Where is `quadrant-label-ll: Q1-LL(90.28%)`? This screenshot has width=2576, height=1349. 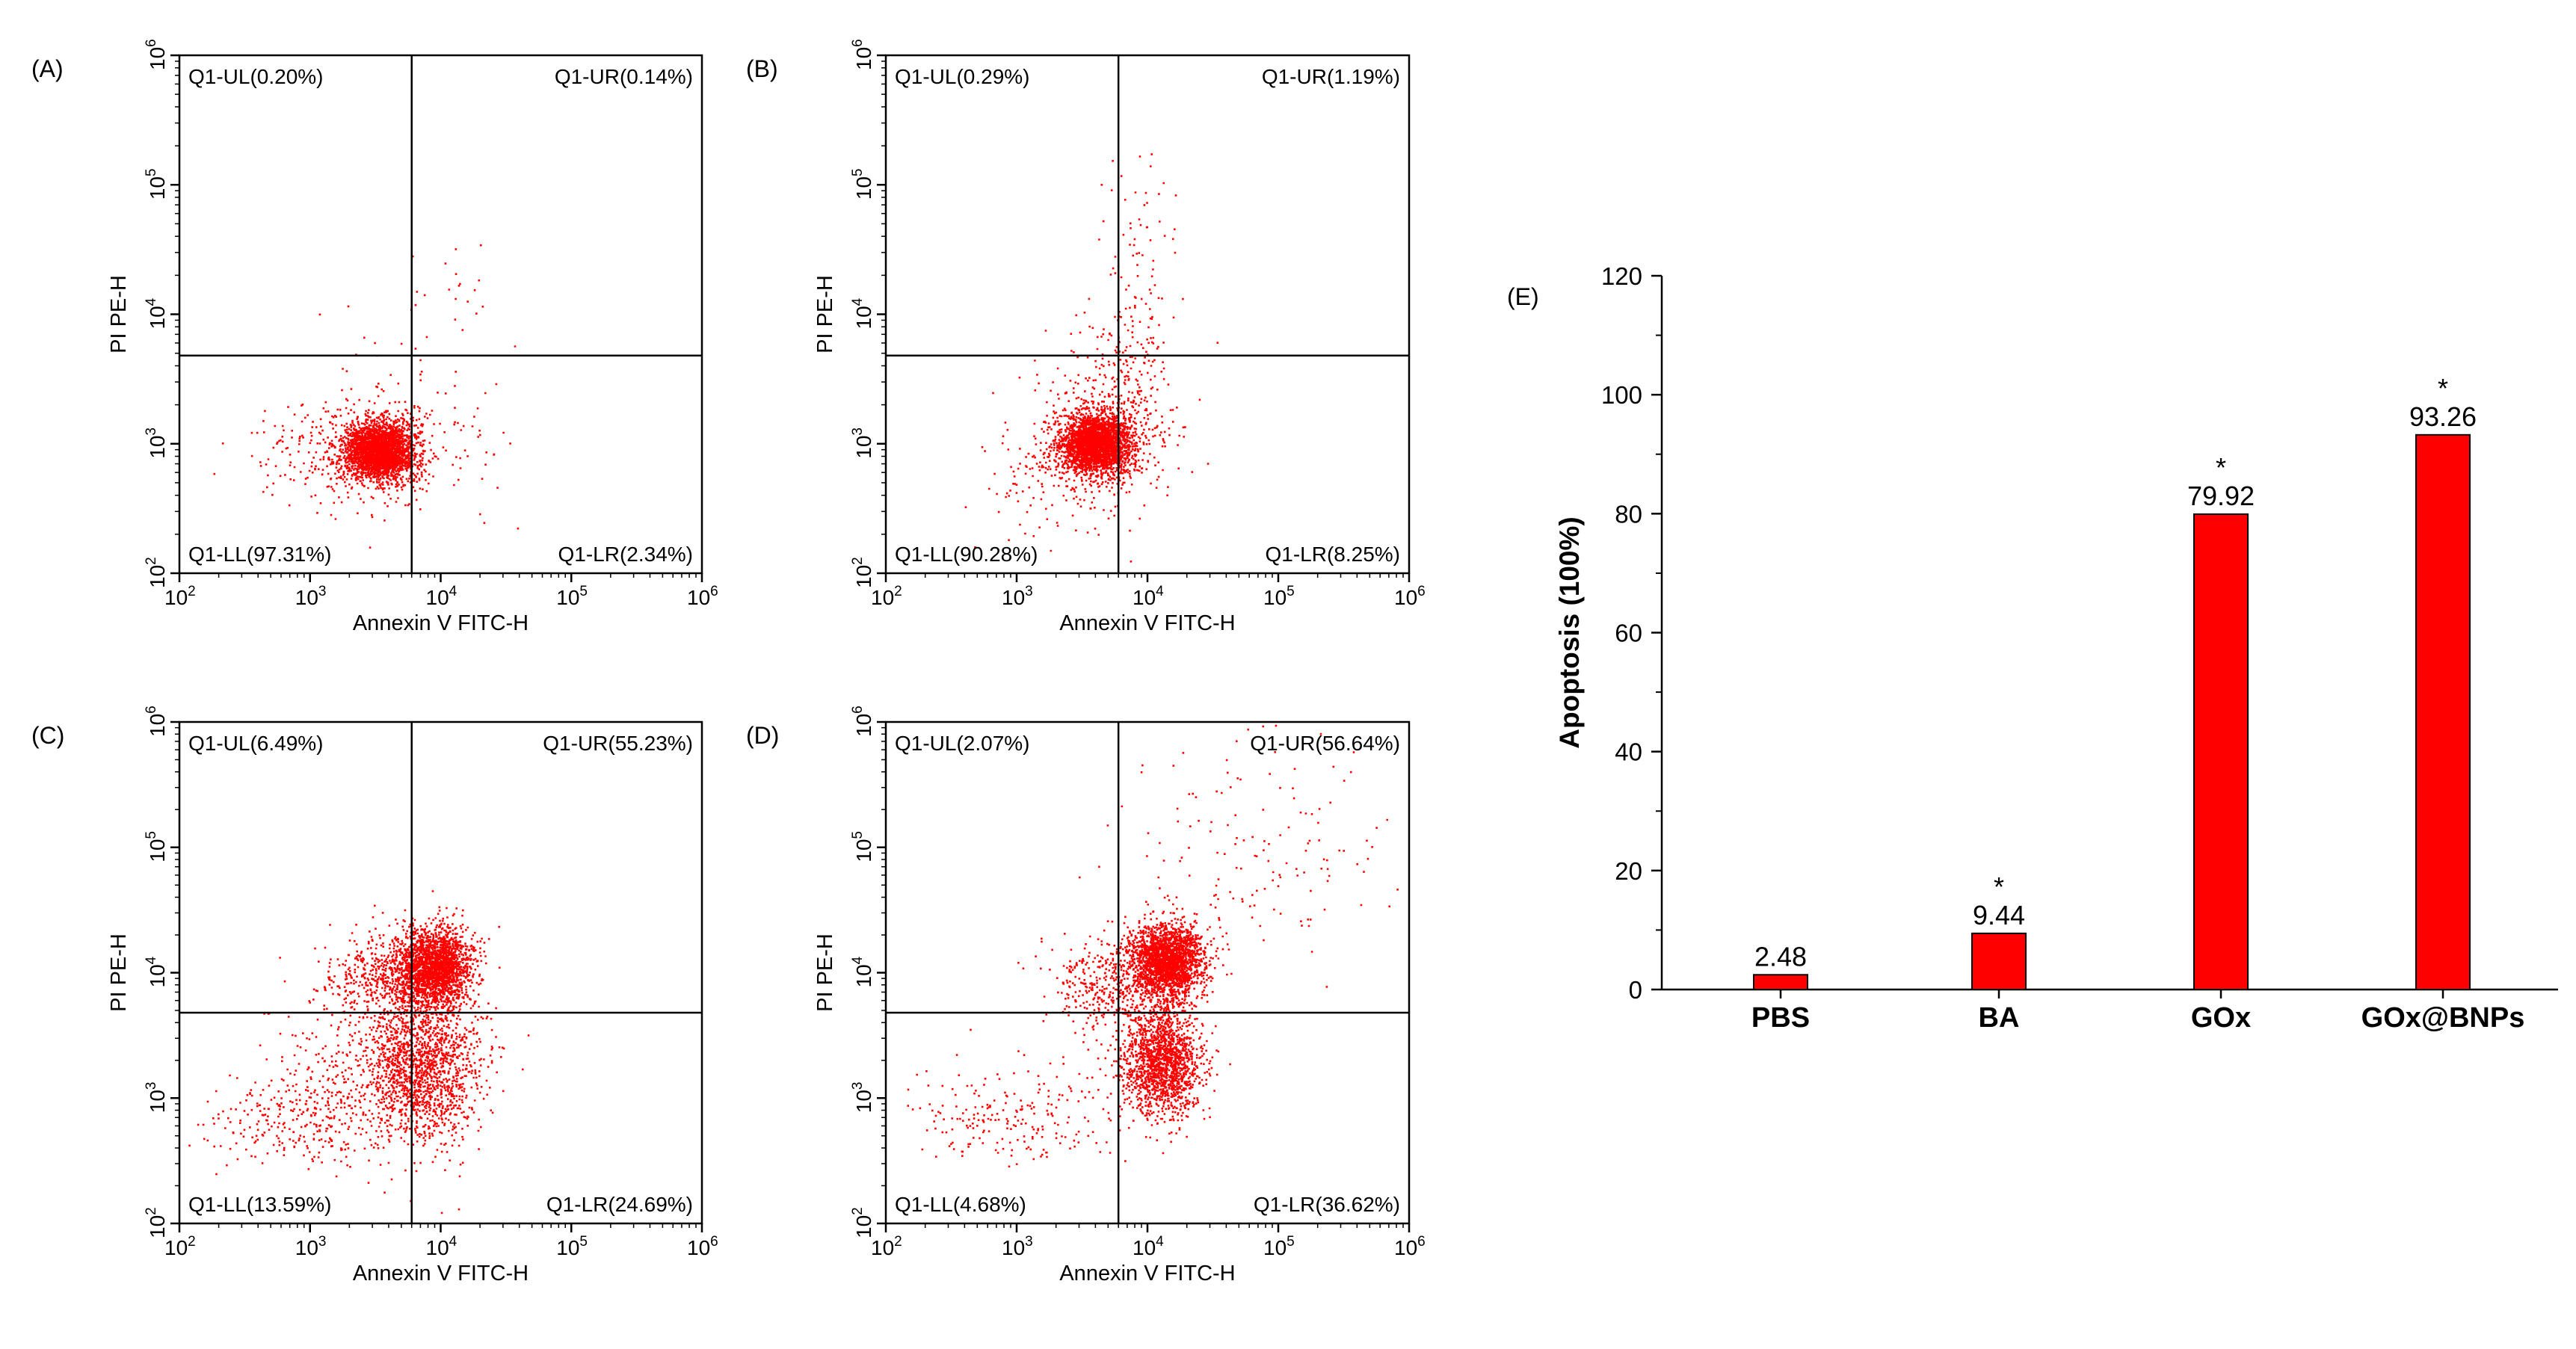 quadrant-label-ll: Q1-LL(90.28%) is located at coordinates (966, 554).